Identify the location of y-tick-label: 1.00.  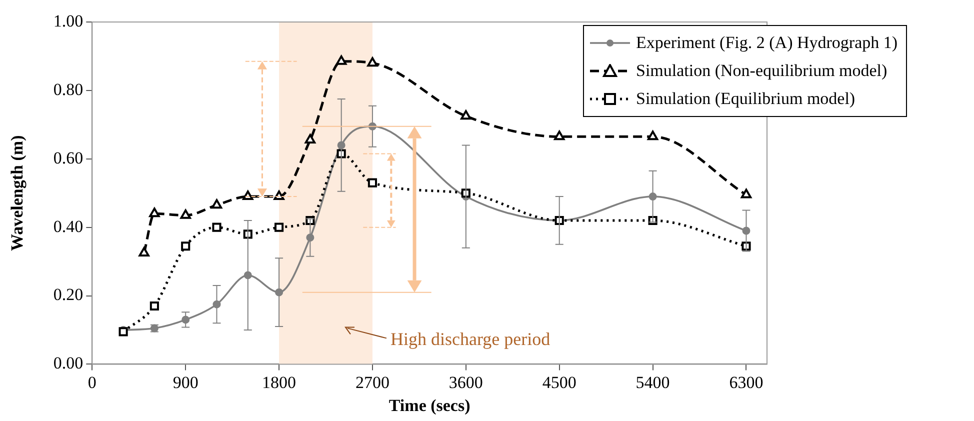
(68, 20).